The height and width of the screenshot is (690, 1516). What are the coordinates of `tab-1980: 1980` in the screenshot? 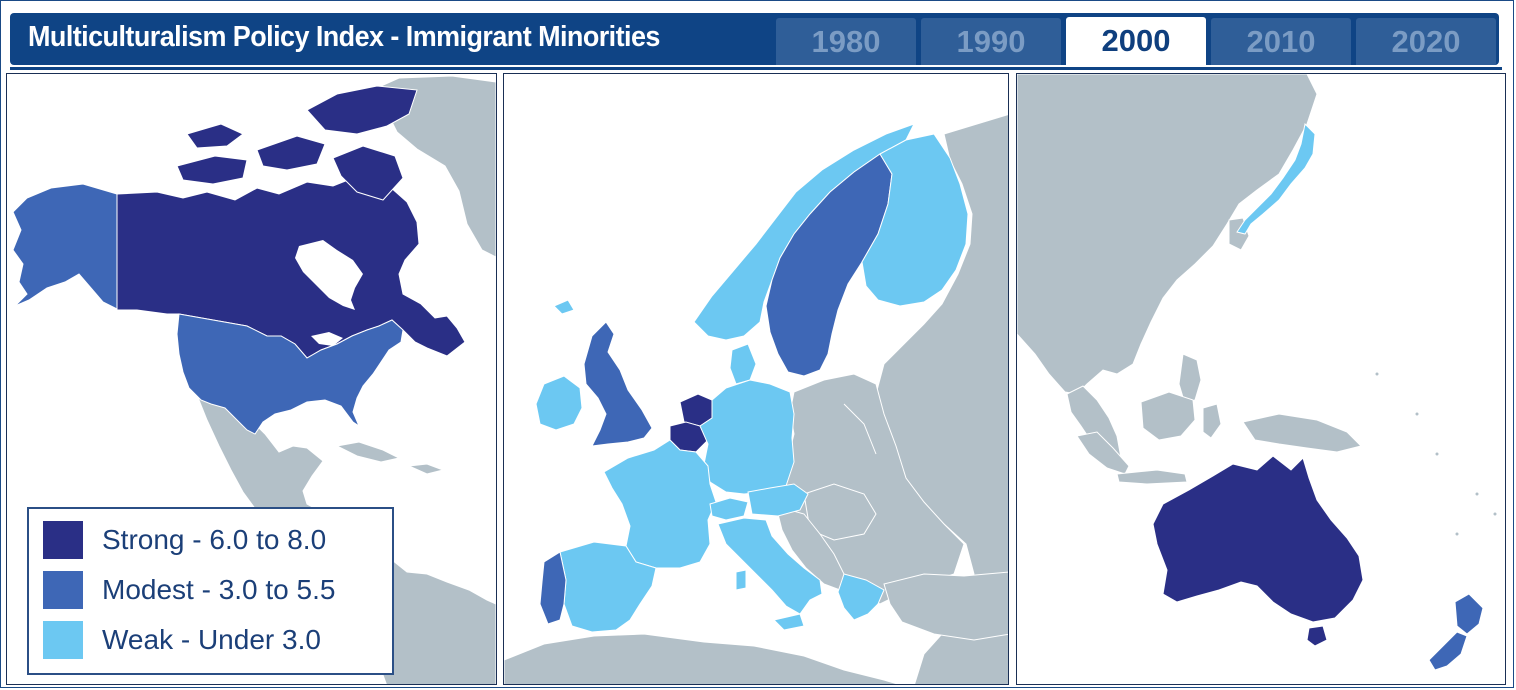 It's located at (846, 41).